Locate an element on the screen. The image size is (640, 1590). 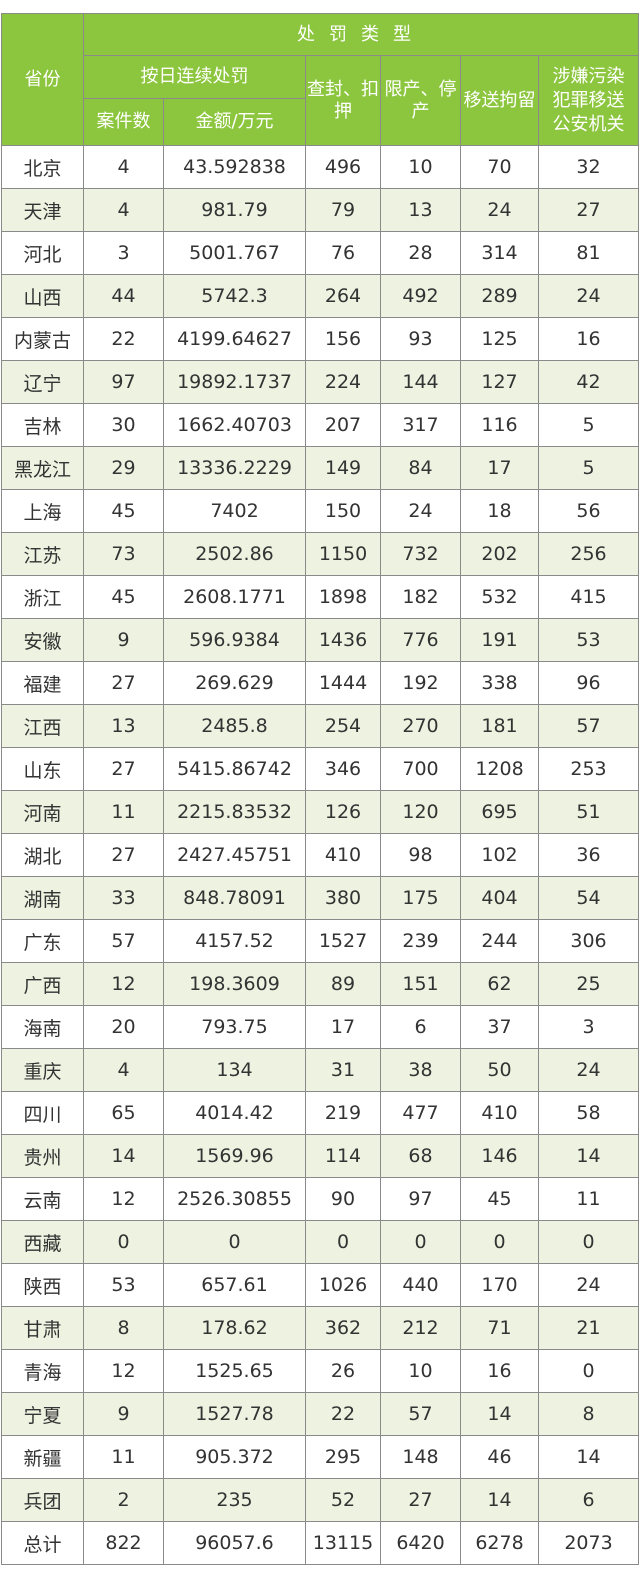
cell-cases: 2 is located at coordinates (123, 1500).